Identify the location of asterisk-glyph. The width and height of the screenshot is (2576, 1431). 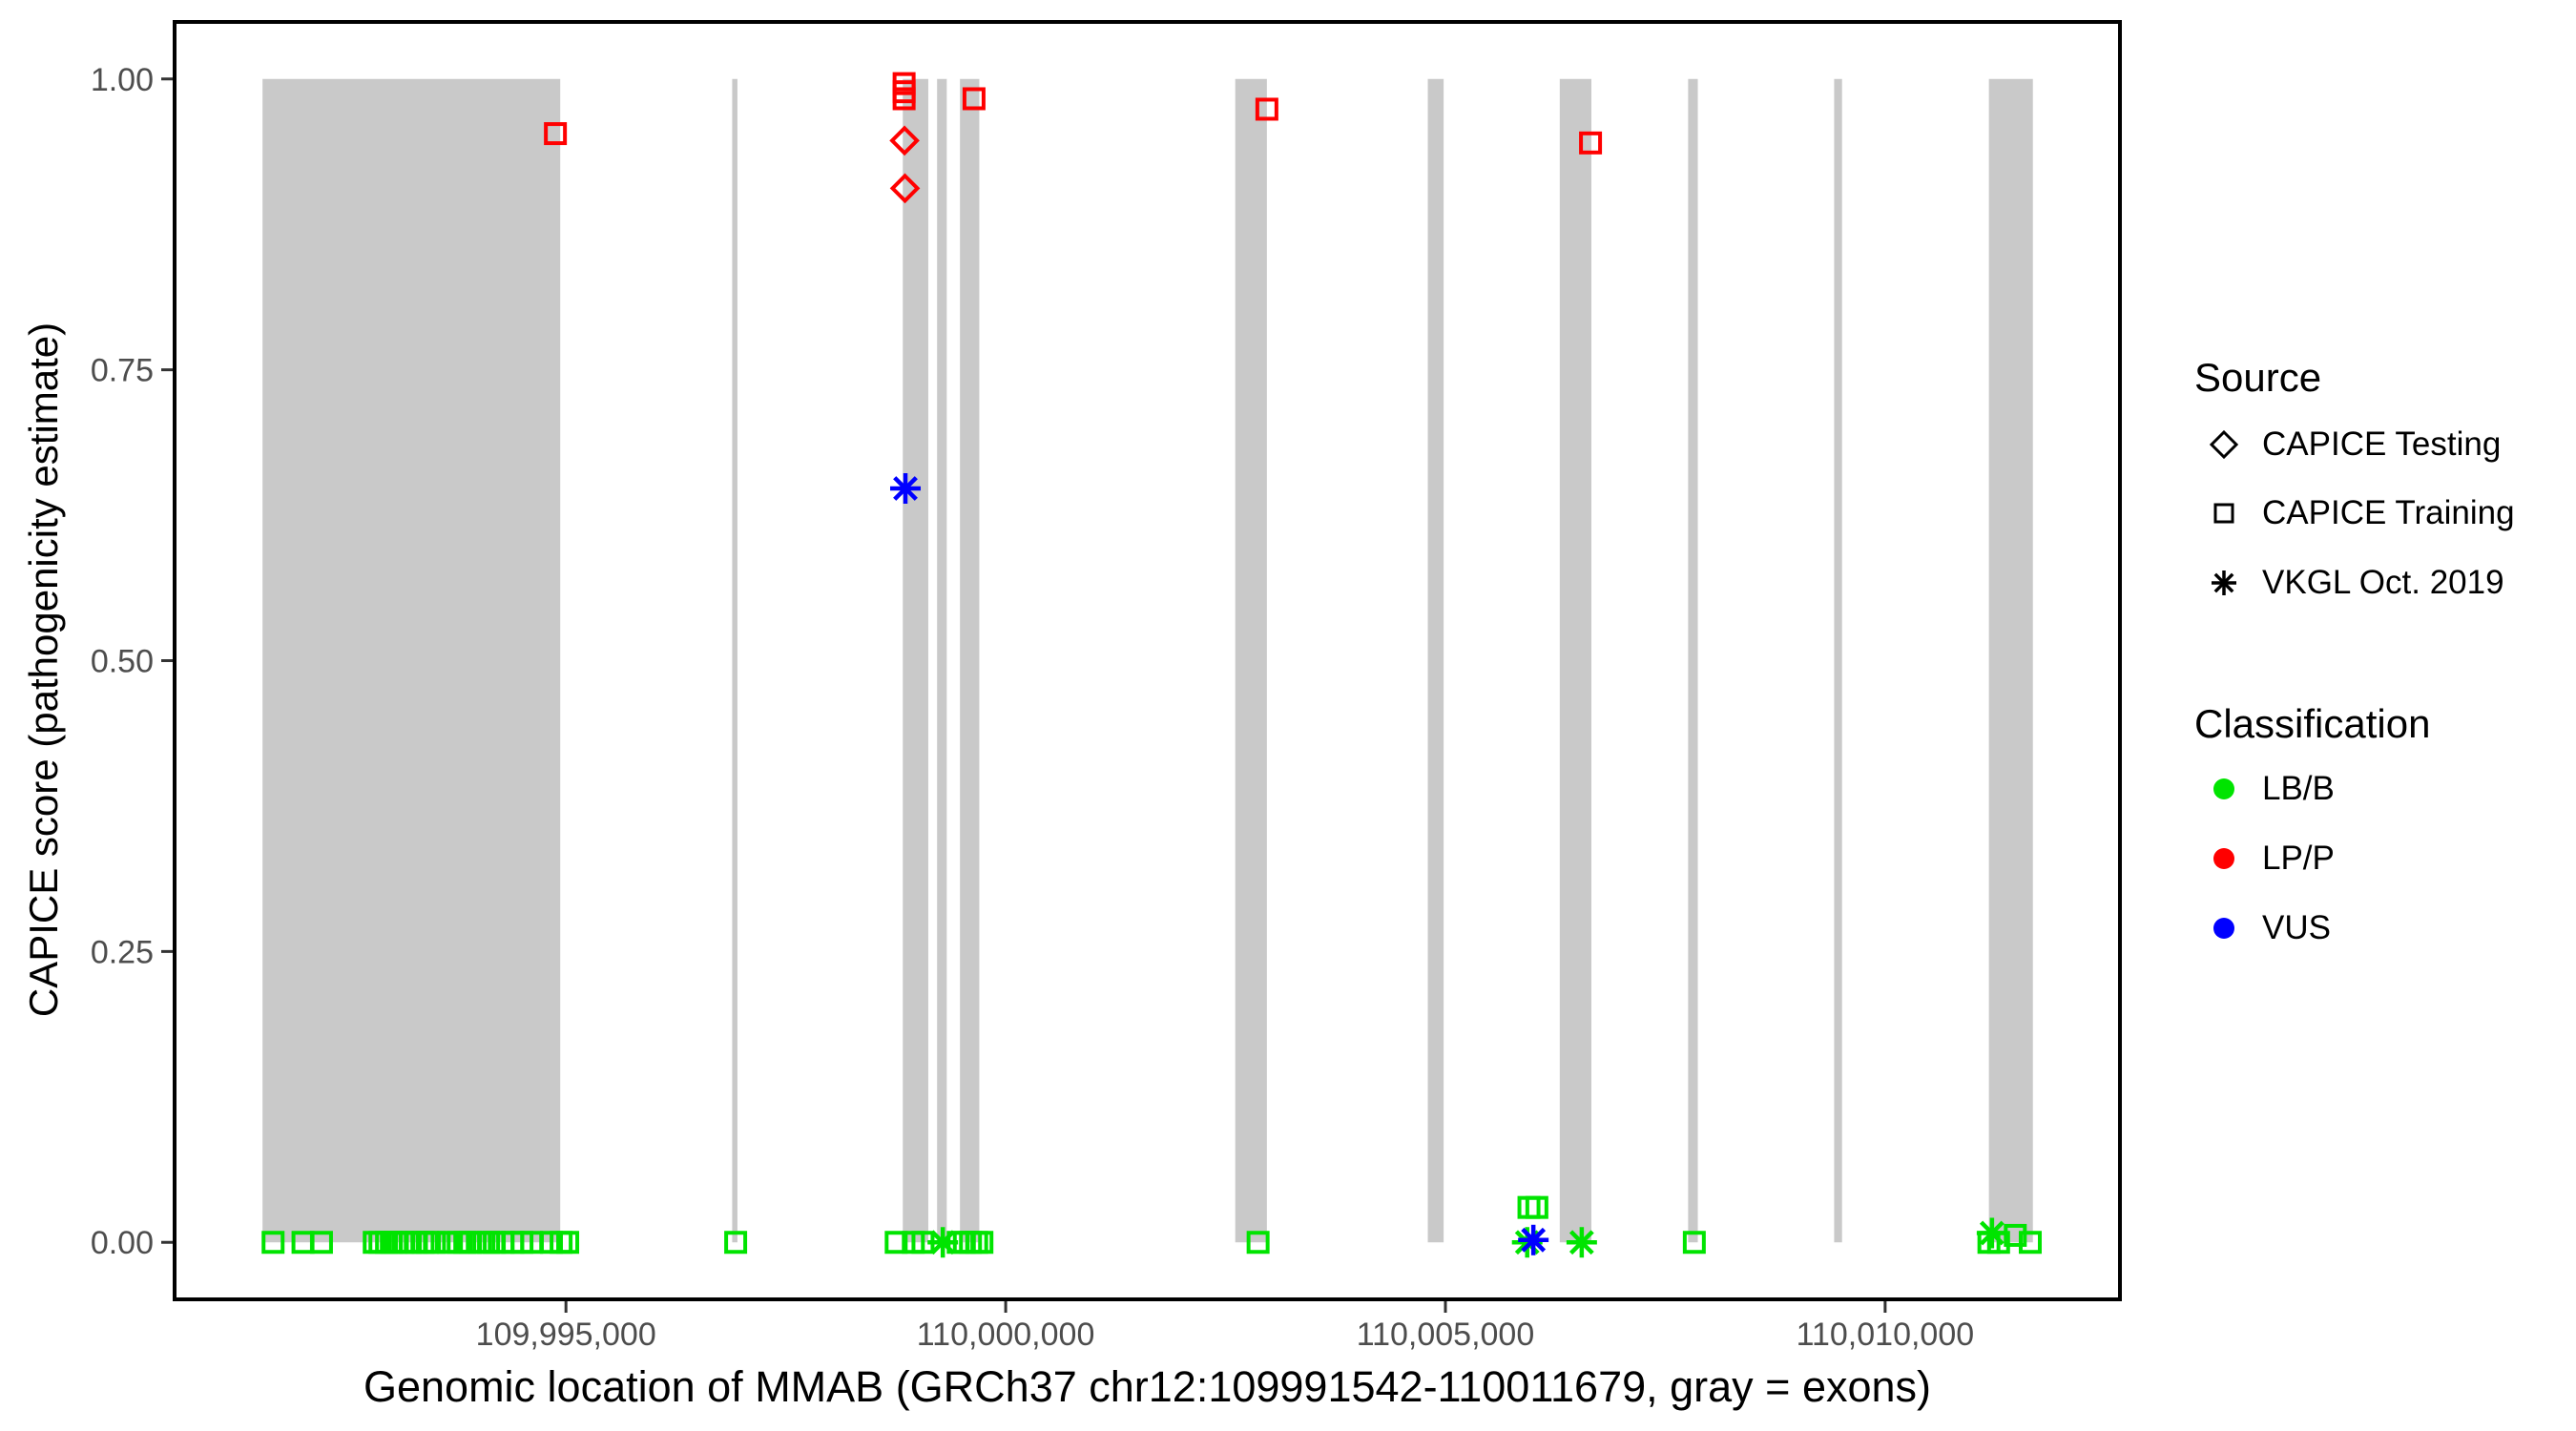
(2223, 582).